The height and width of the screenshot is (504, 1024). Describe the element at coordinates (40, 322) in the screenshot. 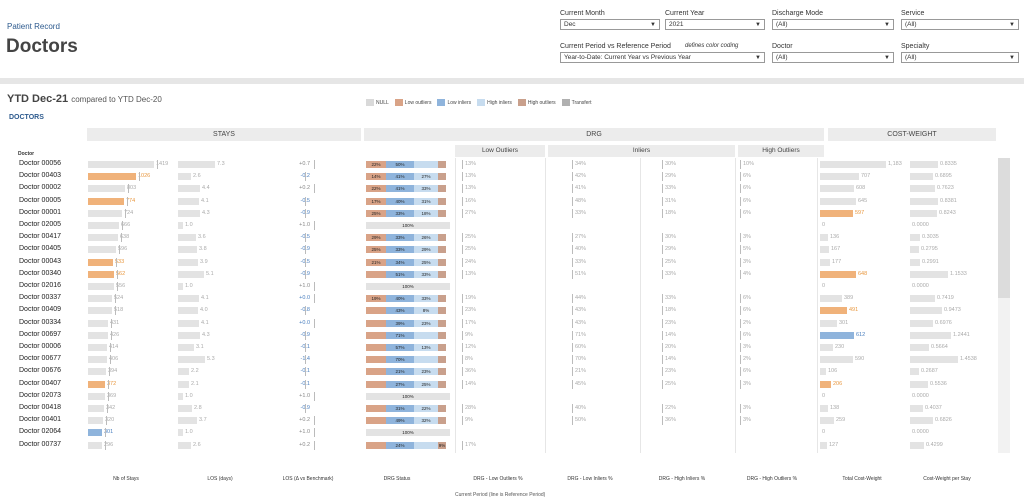

I see `doctor-name: Doctor 00334` at that location.